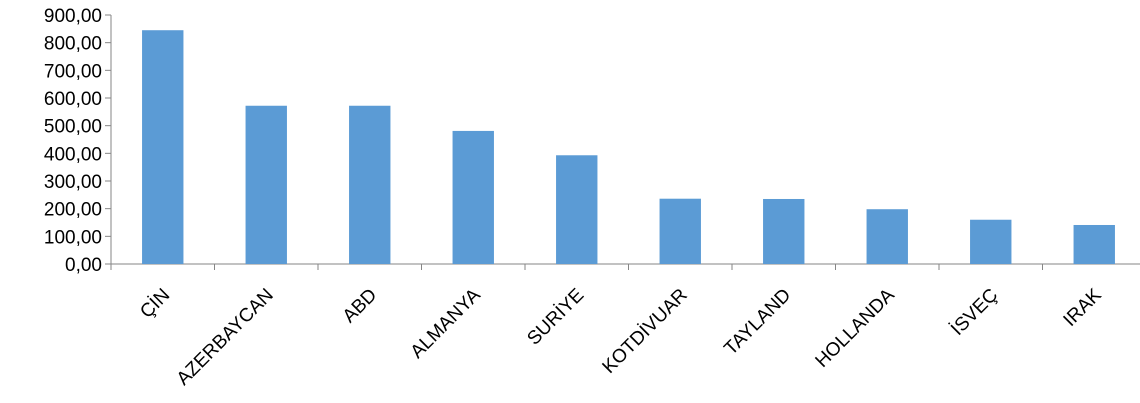  What do you see at coordinates (360, 306) in the screenshot?
I see `category-label: ABD` at bounding box center [360, 306].